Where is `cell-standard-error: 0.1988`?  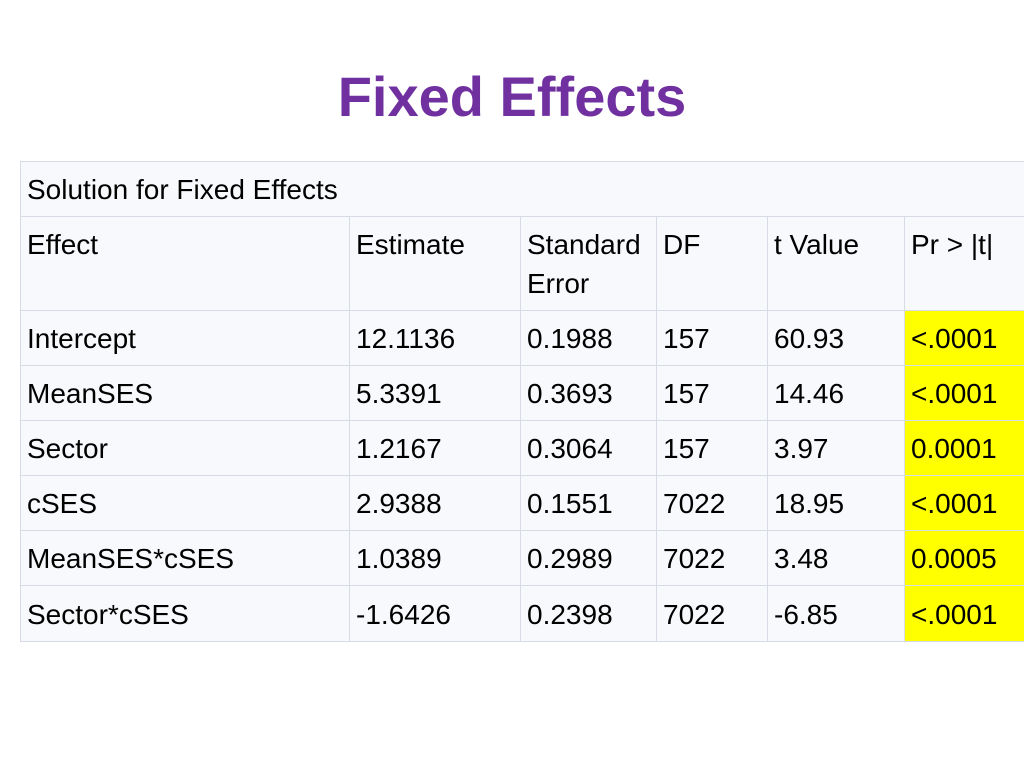
cell-standard-error: 0.1988 is located at coordinates (588, 338).